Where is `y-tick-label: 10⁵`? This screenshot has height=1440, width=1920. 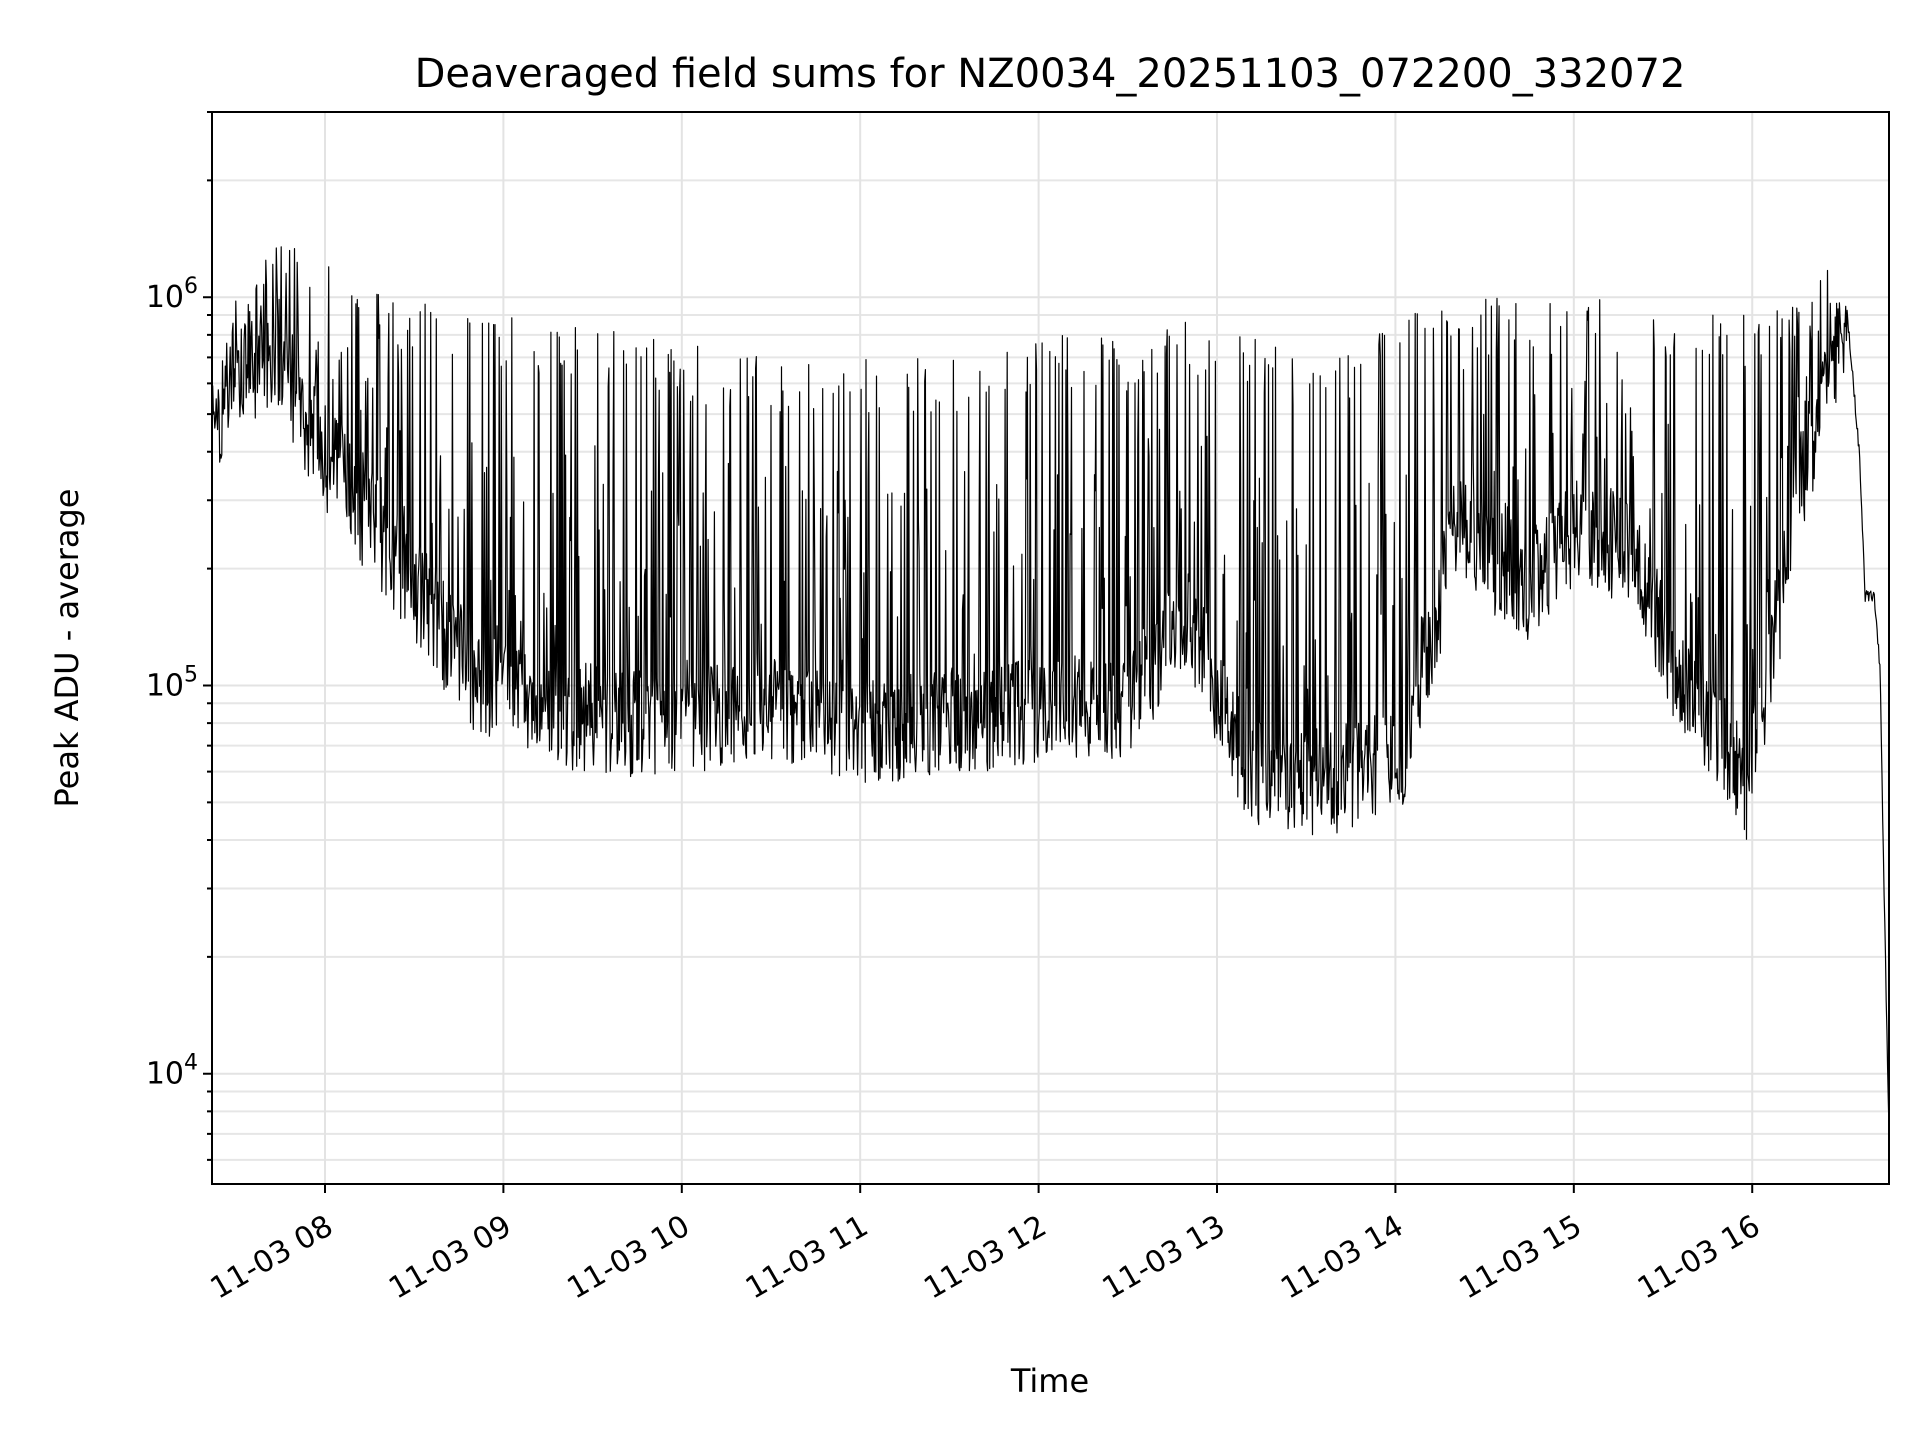
y-tick-label: 10⁵ is located at coordinates (172, 682).